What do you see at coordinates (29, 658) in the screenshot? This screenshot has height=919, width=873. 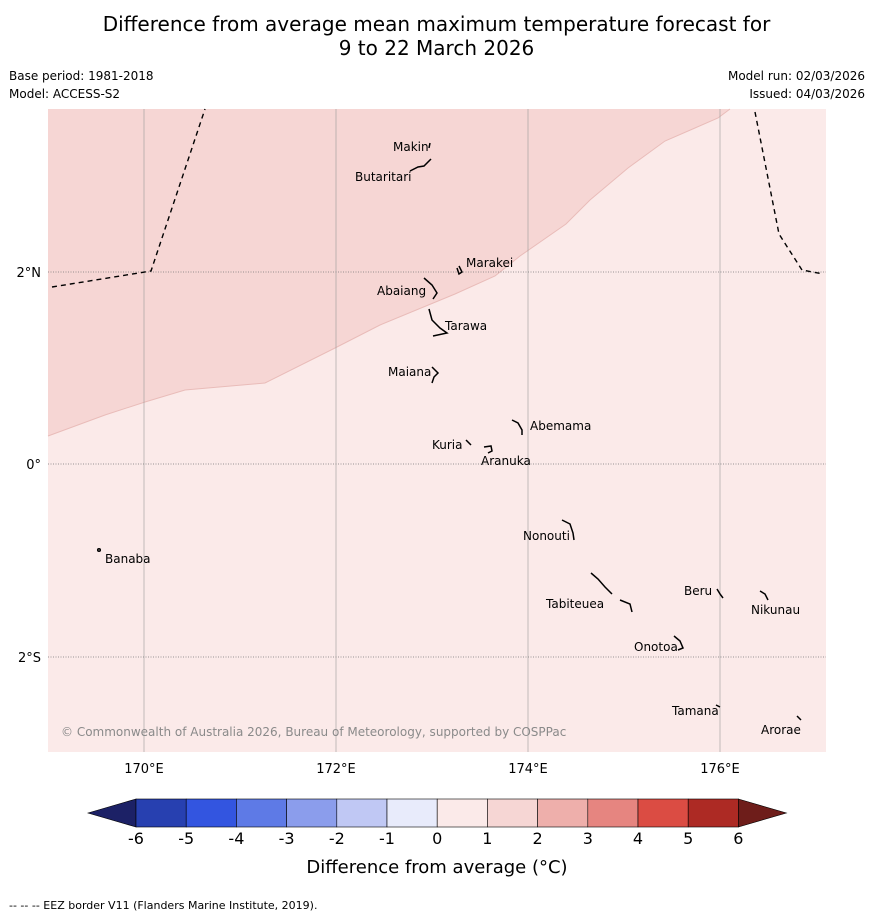 I see `lat-label-2s: 2°S` at bounding box center [29, 658].